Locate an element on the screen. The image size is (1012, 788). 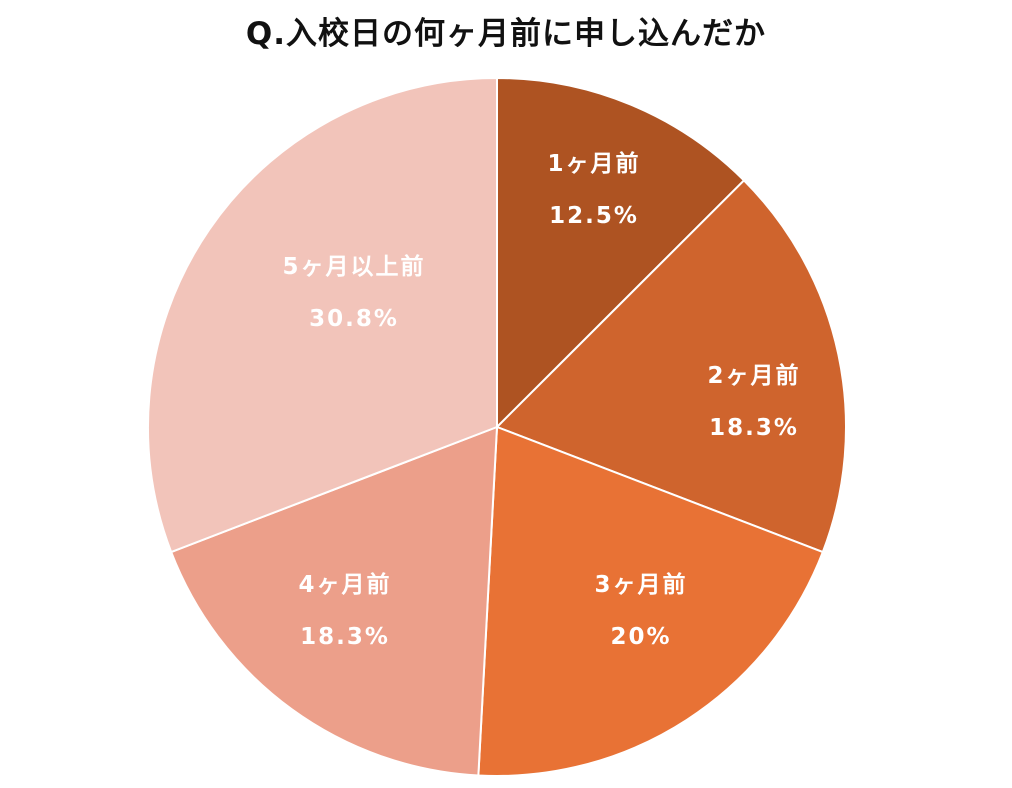
slice-category: 1ヶ月前 is located at coordinates (594, 164).